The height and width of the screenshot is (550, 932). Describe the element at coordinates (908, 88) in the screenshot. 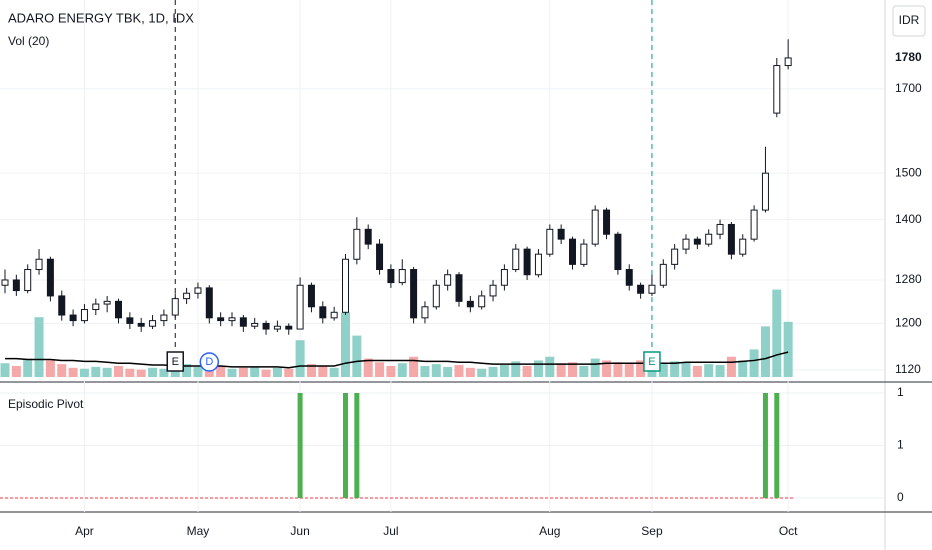

I see `y-tick-label: 1700` at that location.